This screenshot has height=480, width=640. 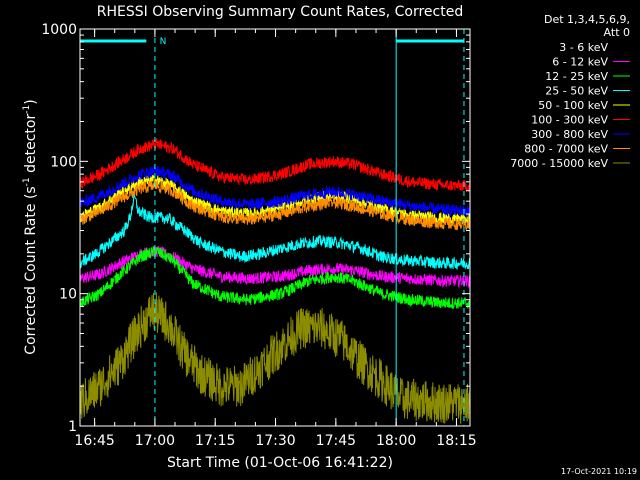 I want to click on x-tick-label-2: 17:00, so click(x=155, y=441).